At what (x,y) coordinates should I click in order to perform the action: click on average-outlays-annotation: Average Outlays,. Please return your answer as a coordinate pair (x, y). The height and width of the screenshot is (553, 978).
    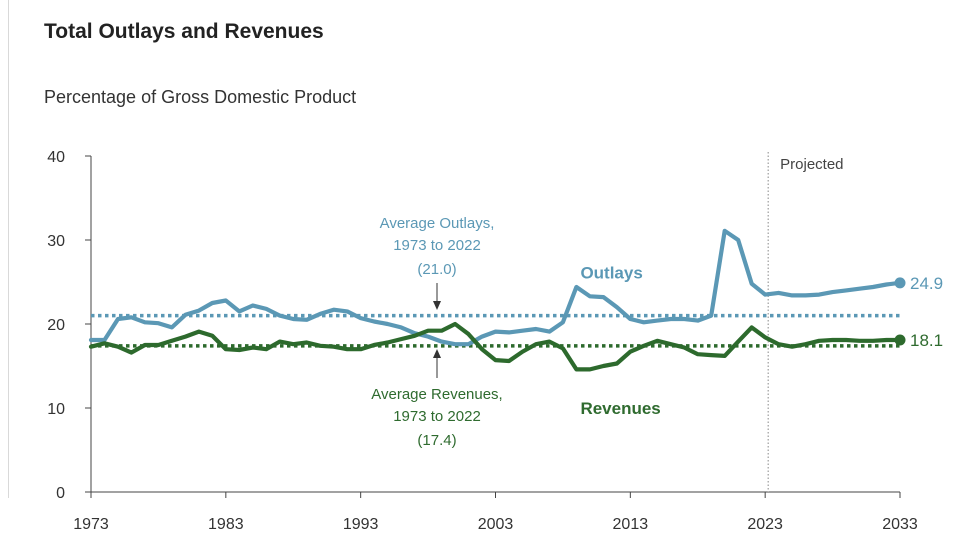
    Looking at the image, I should click on (437, 223).